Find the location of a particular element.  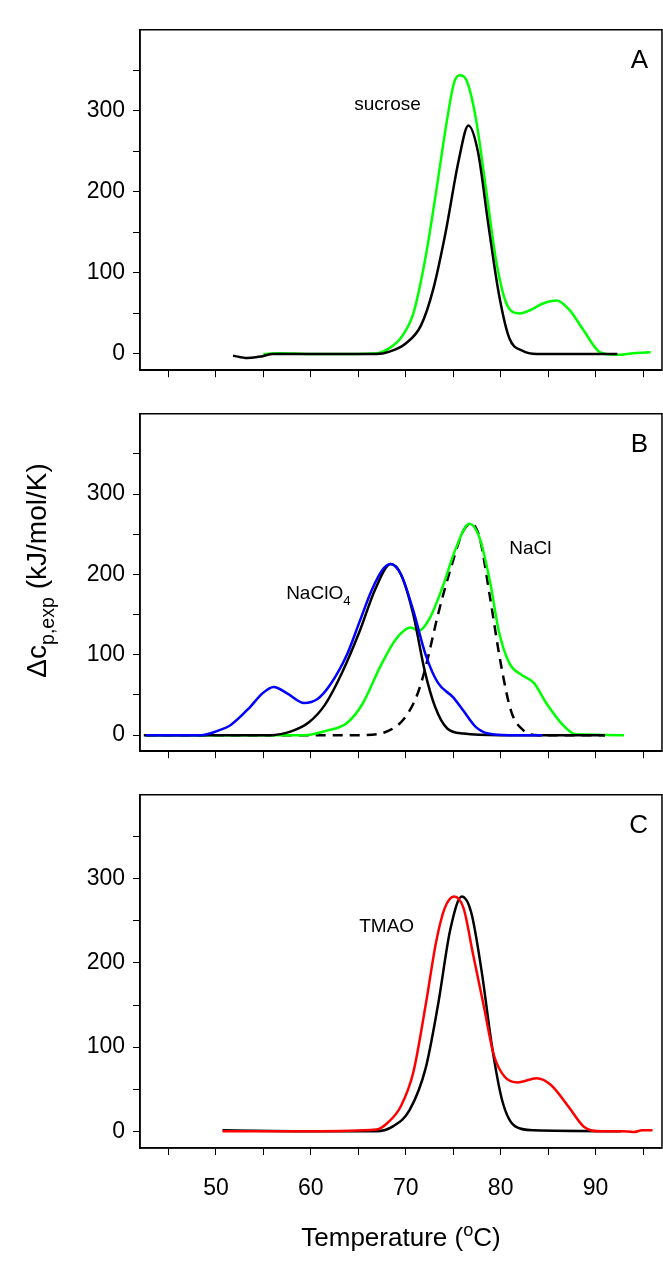

annotation: B is located at coordinates (639, 442).